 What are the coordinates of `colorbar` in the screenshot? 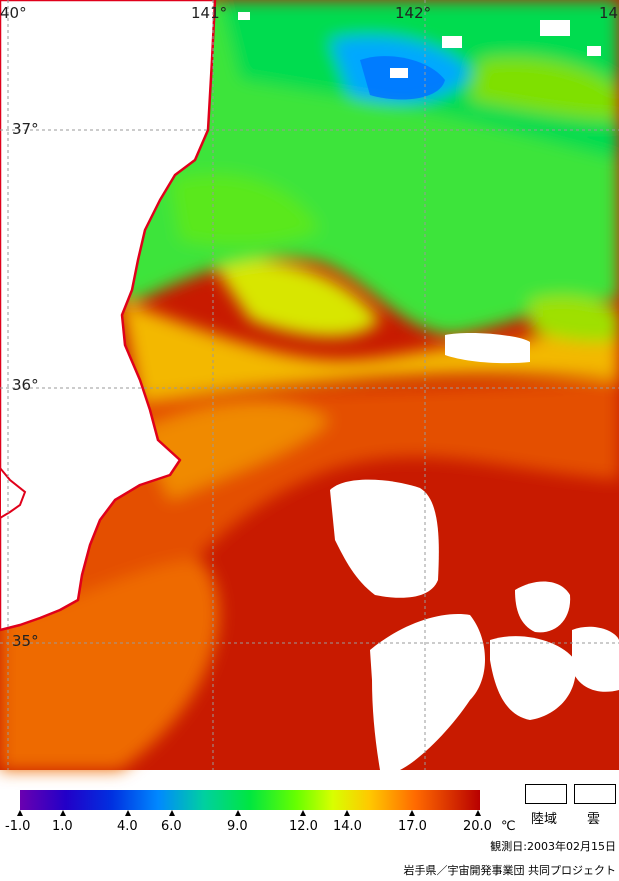 It's located at (250, 800).